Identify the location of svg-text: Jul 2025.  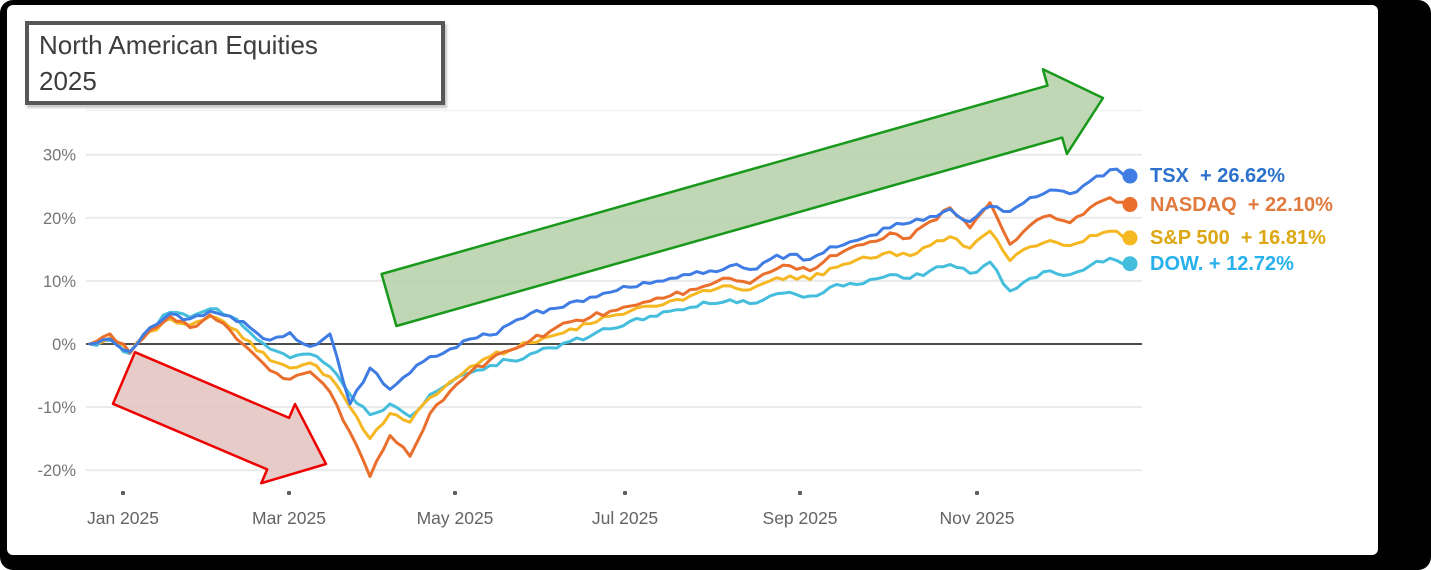
(625, 518).